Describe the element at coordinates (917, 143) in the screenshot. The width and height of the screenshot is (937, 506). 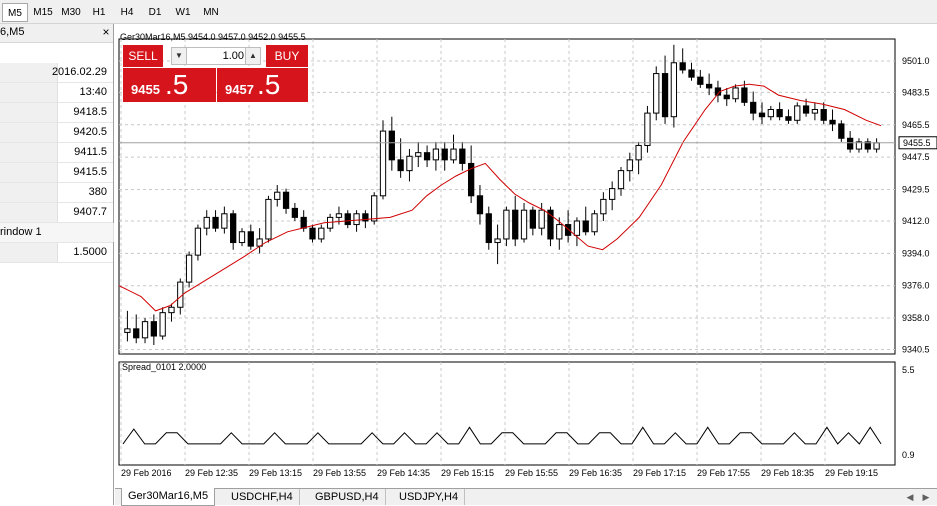
I see `current-price-tag` at that location.